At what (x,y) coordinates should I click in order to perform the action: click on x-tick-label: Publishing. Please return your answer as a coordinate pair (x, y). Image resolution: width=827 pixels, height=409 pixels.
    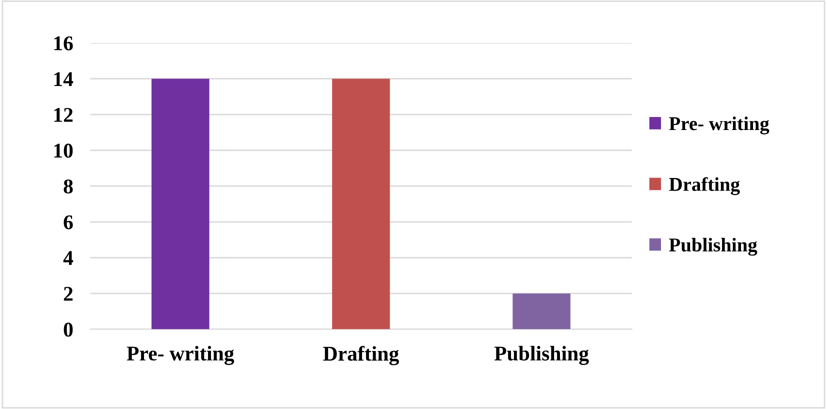
    Looking at the image, I should click on (541, 355).